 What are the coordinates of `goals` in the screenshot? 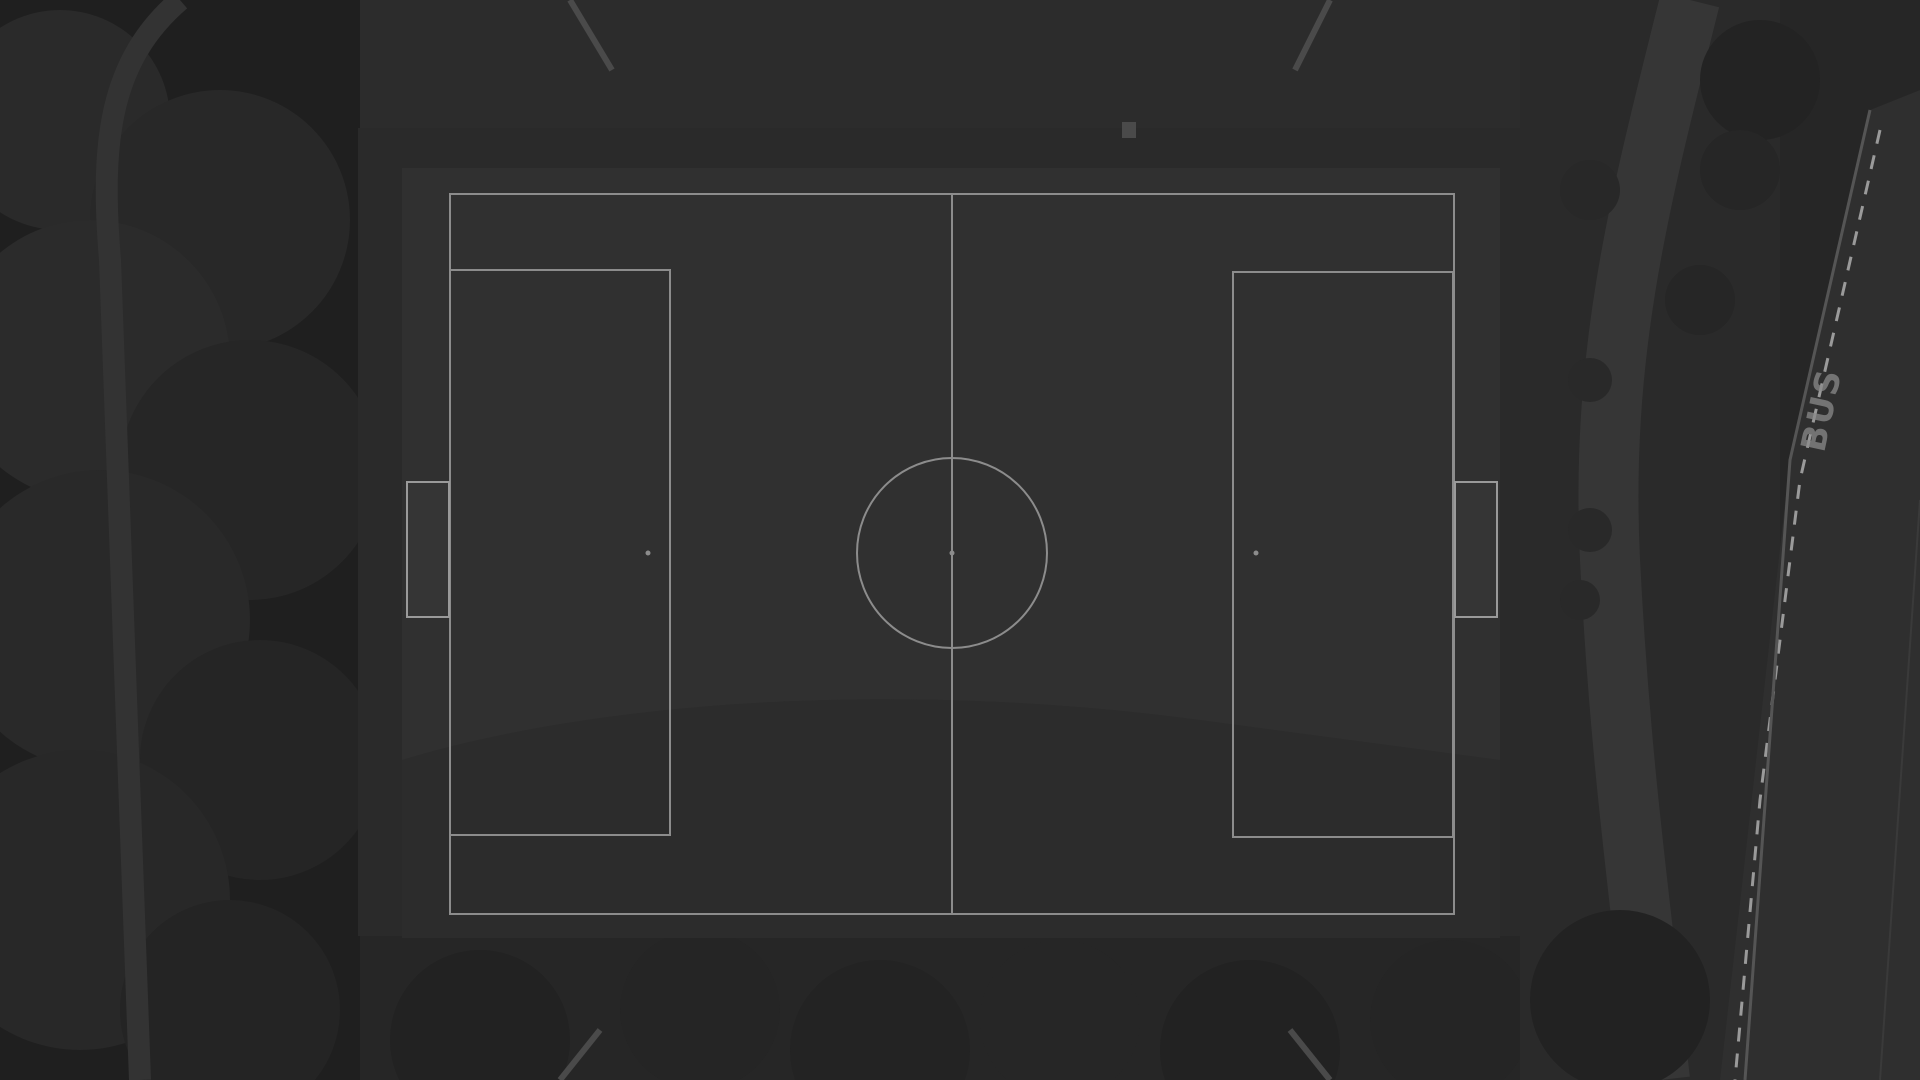 It's located at (952, 549).